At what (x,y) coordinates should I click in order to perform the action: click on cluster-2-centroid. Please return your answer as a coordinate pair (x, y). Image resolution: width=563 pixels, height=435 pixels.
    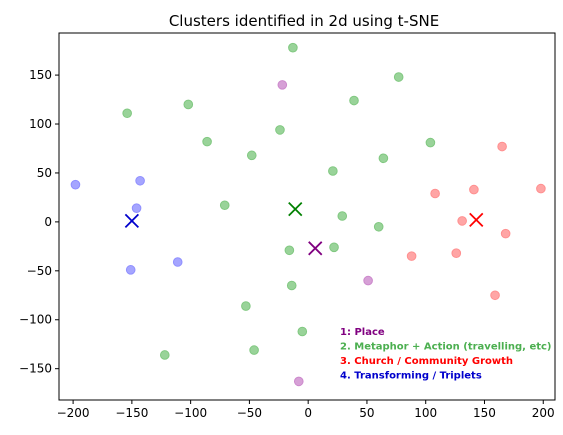
    Looking at the image, I should click on (295, 209).